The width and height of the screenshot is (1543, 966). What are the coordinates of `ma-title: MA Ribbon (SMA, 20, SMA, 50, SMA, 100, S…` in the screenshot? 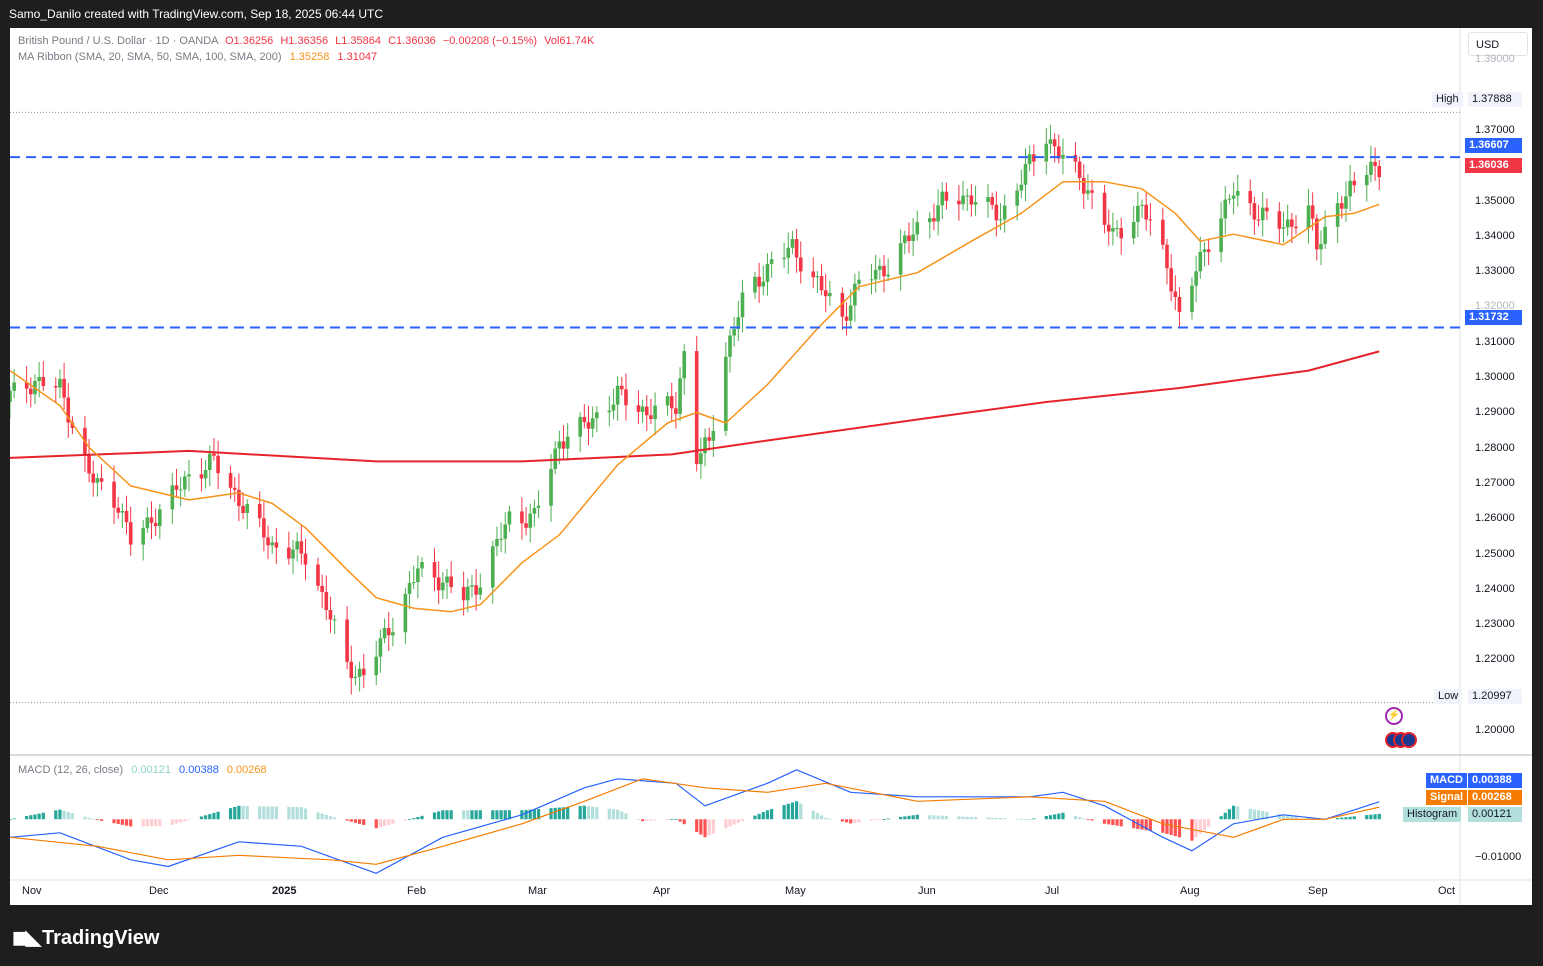 It's located at (150, 57).